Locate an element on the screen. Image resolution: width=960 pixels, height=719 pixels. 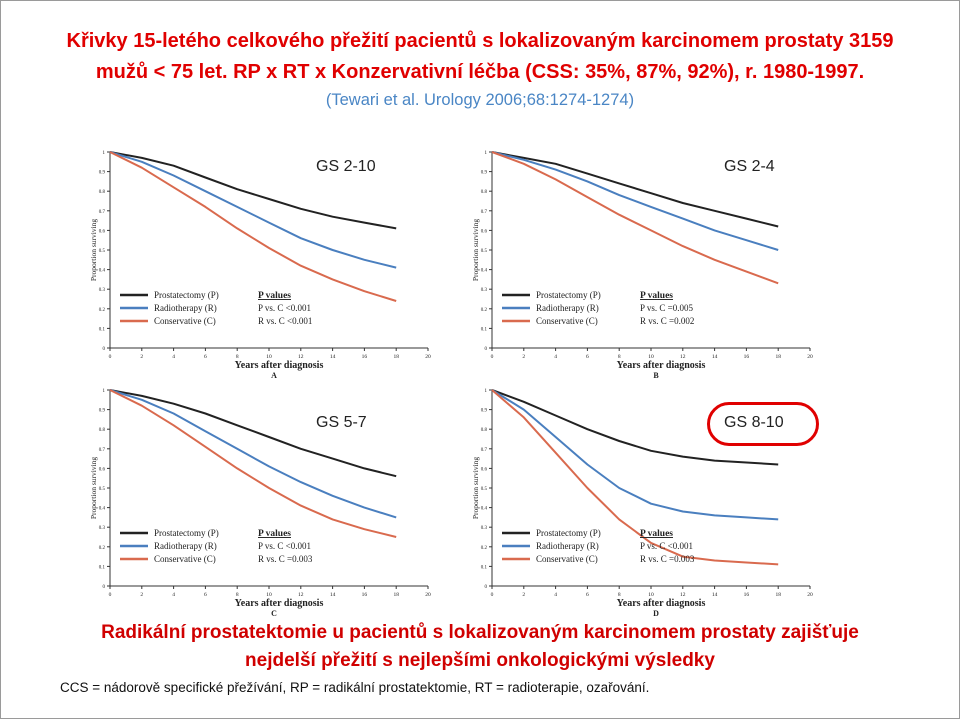
group-label-d: GS 8-10 is located at coordinates (754, 422).